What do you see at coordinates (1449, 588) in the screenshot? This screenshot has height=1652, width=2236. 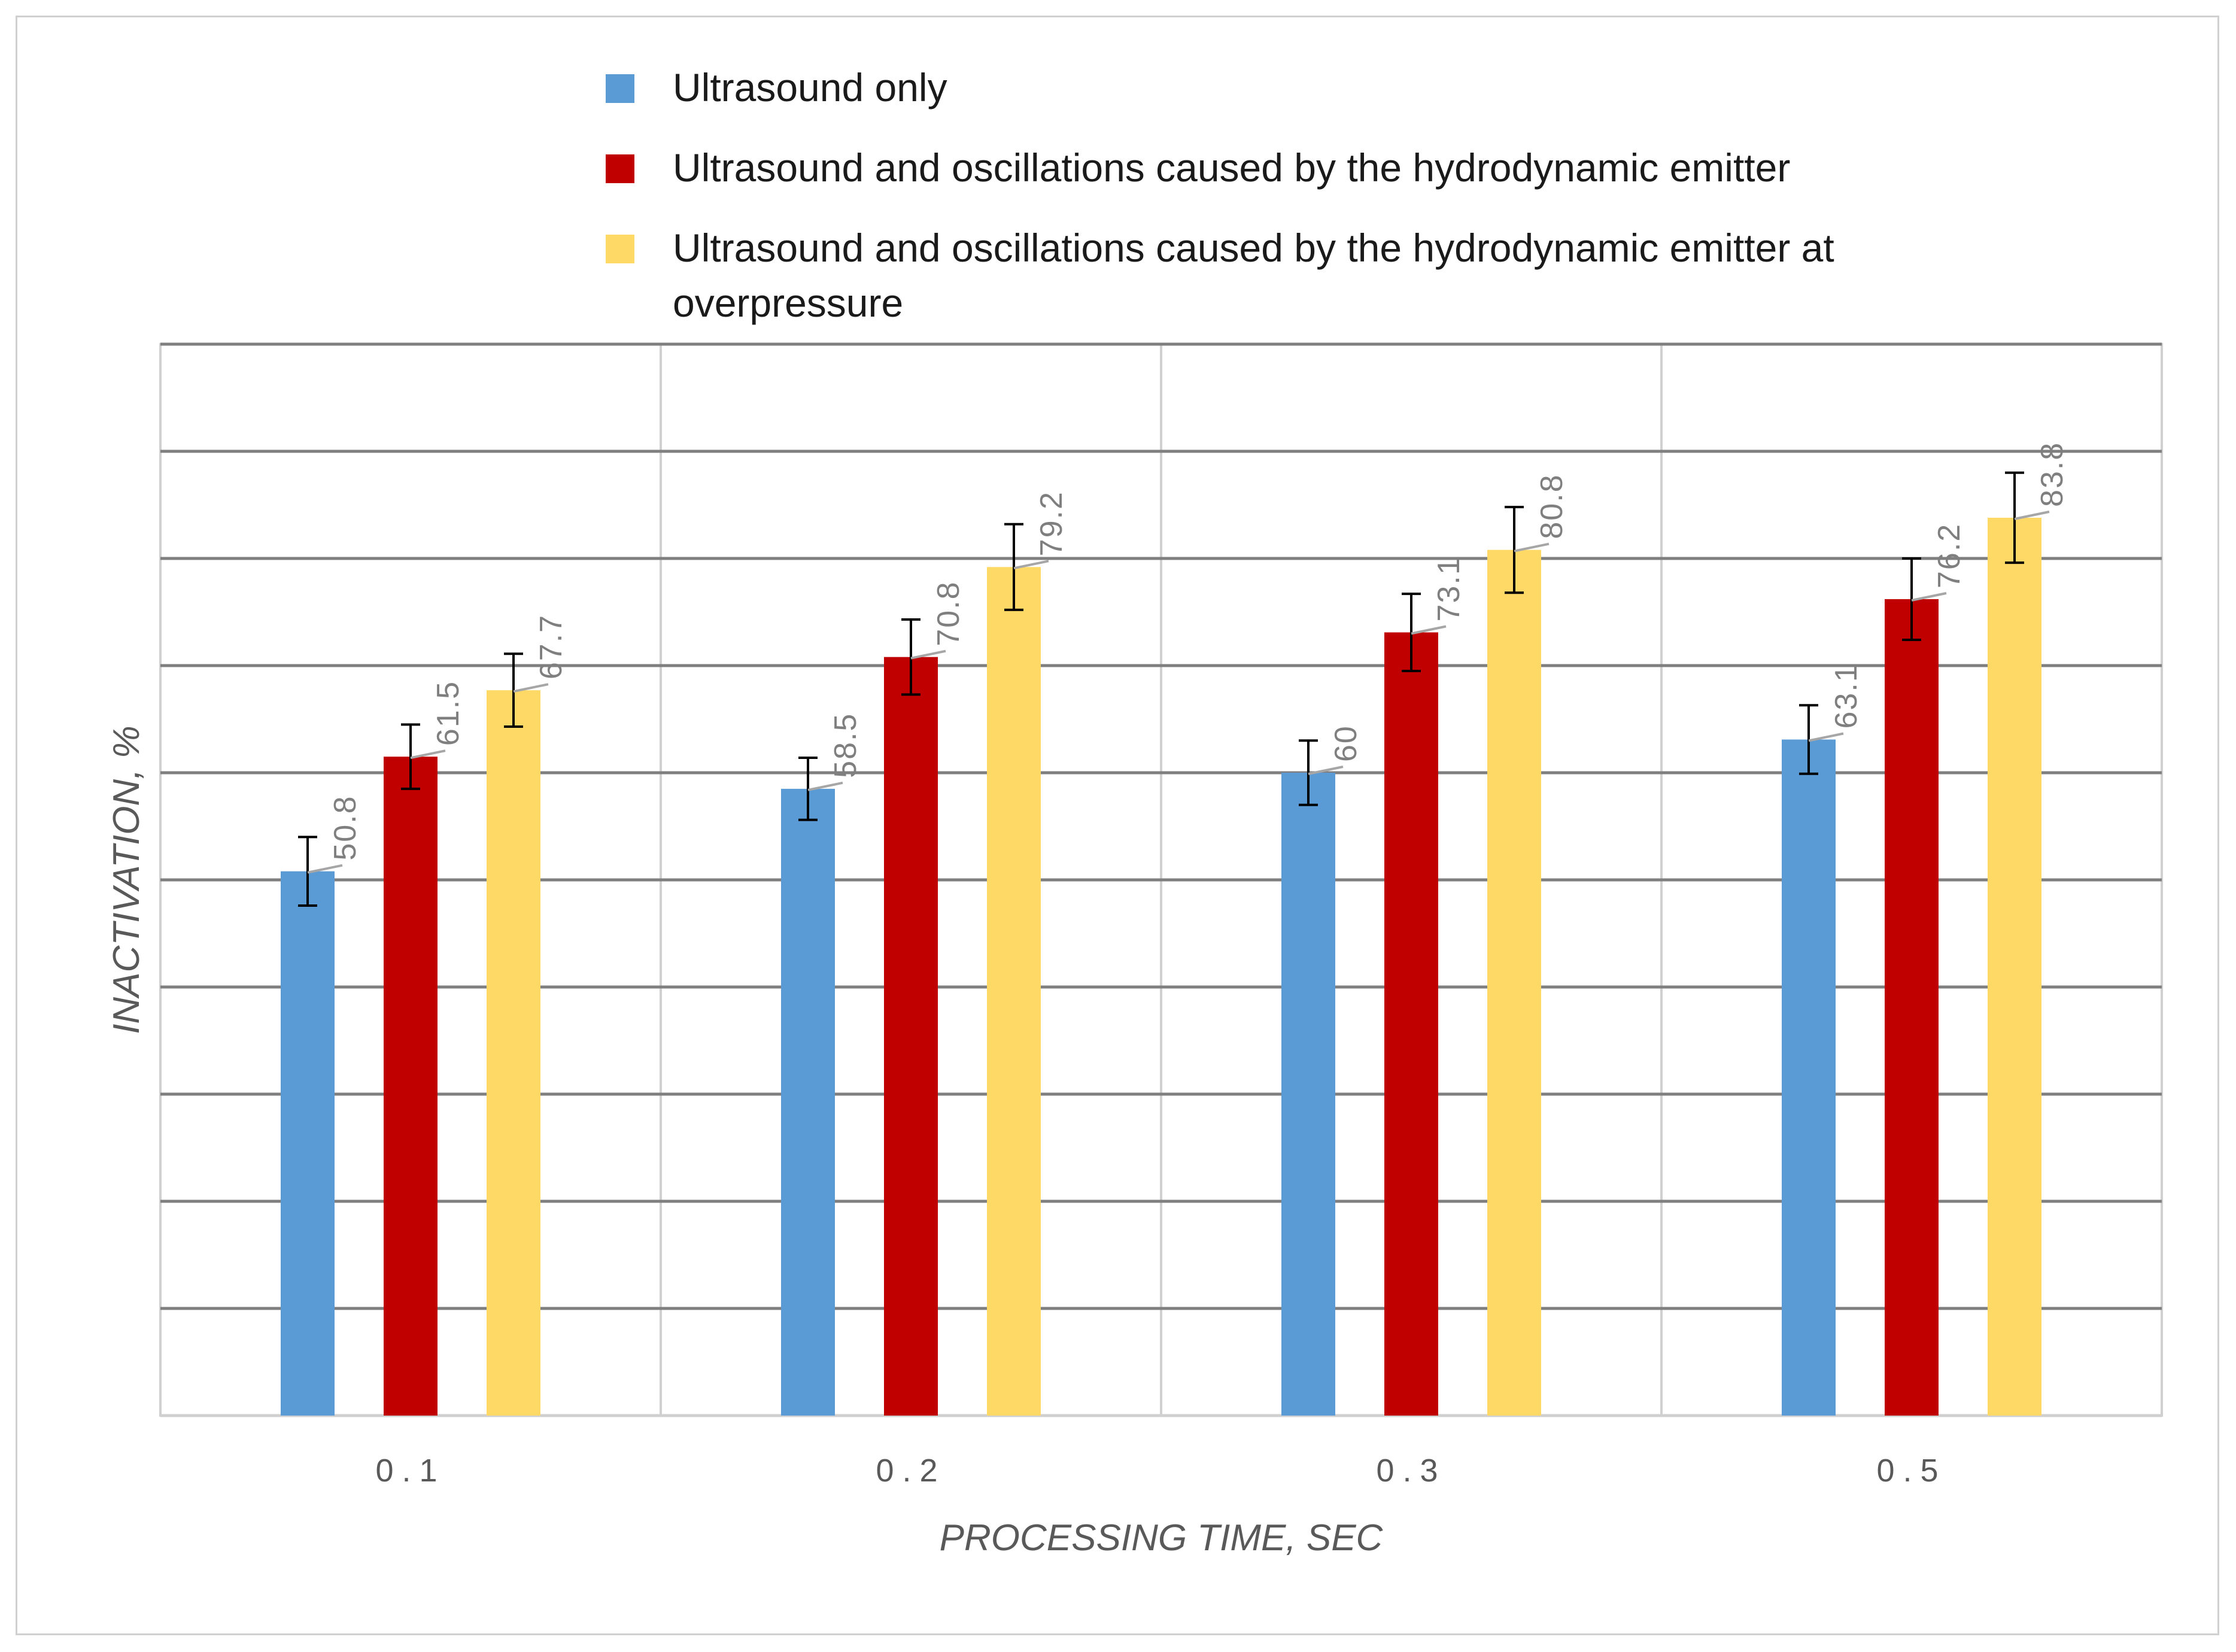 I see `data-label: 73.1` at bounding box center [1449, 588].